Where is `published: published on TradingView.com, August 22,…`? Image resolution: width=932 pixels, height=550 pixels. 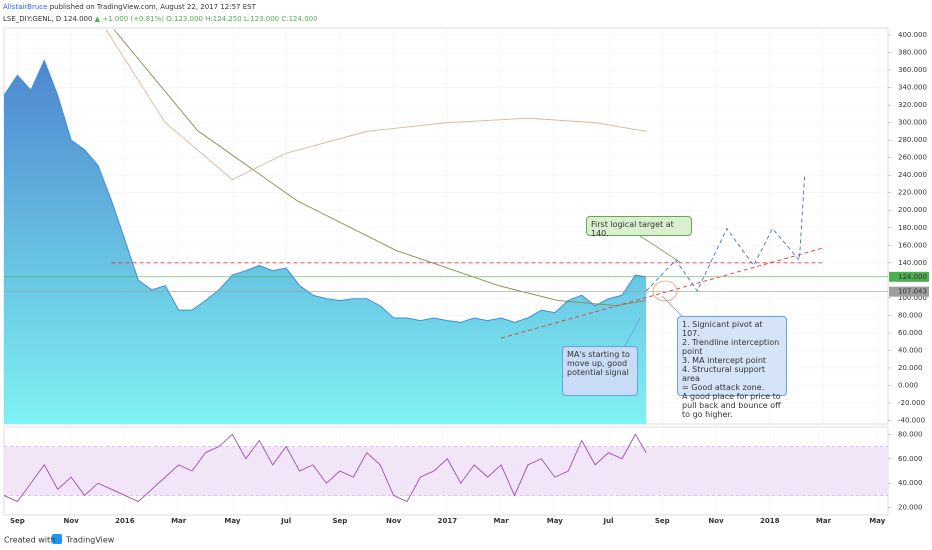
published: published on TradingView.com, August 22,… is located at coordinates (153, 7).